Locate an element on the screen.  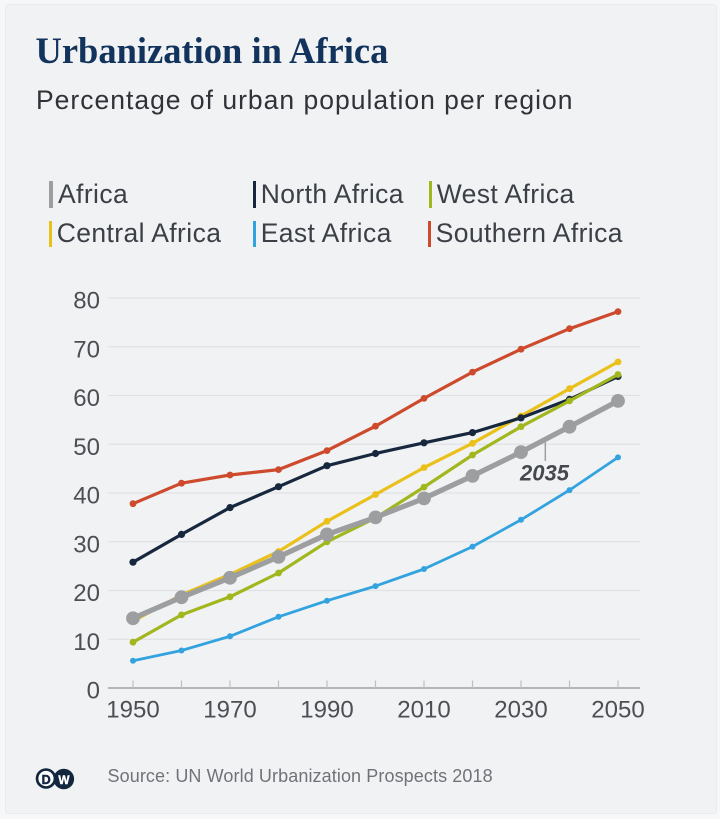
svg-text: 20 is located at coordinates (86, 593).